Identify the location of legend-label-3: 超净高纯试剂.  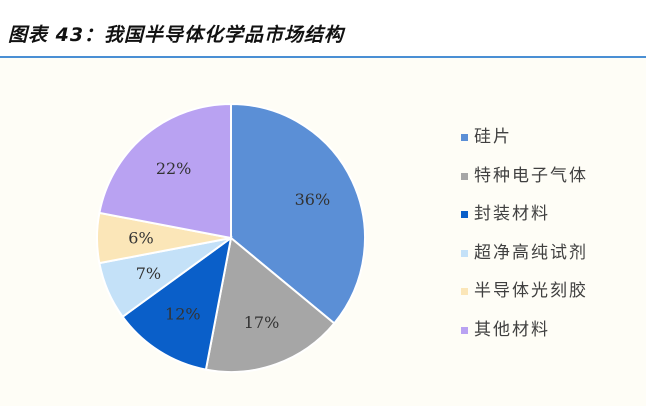
(531, 252).